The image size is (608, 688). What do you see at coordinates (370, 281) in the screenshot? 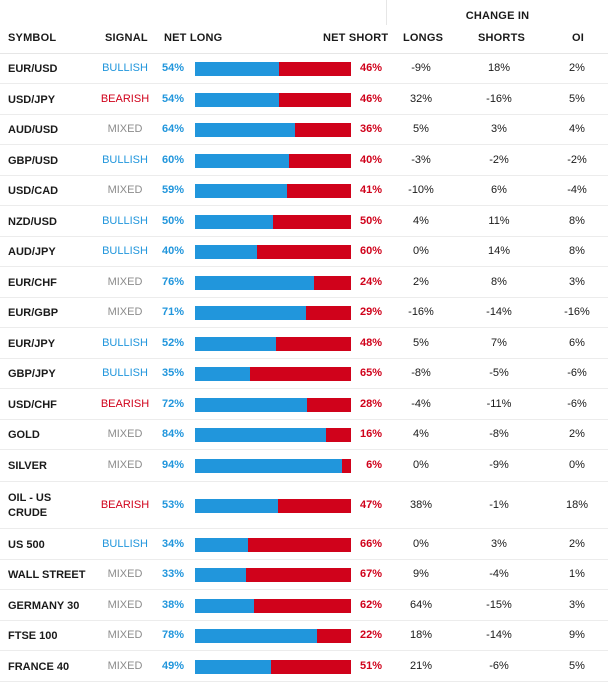
I see `net-short-cell: 24%` at bounding box center [370, 281].